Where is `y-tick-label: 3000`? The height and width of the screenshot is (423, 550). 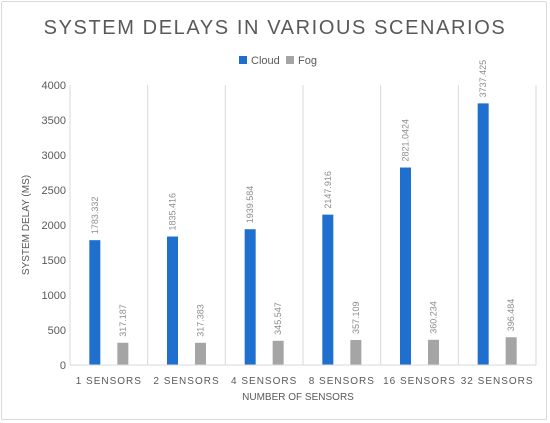
y-tick-label: 3000 is located at coordinates (54, 156).